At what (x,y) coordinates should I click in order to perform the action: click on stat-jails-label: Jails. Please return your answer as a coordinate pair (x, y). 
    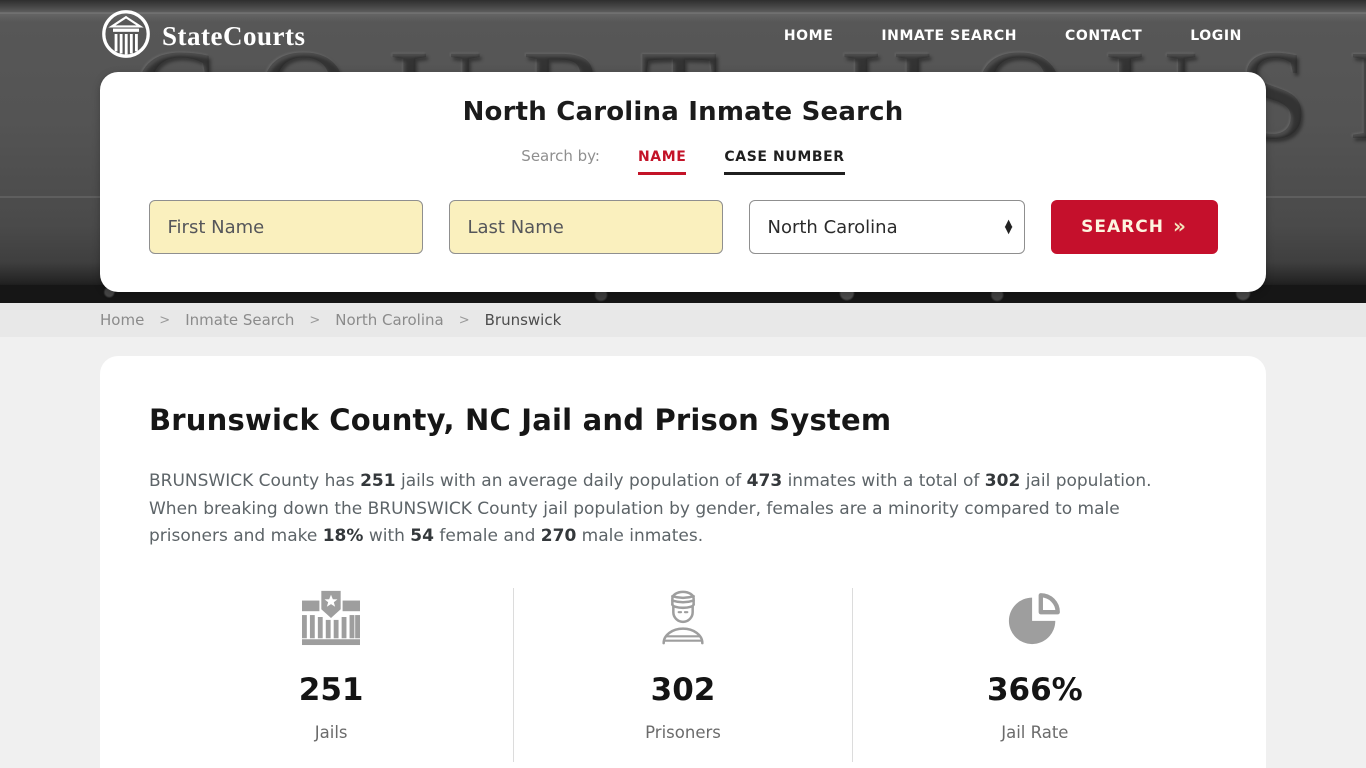
    Looking at the image, I should click on (331, 732).